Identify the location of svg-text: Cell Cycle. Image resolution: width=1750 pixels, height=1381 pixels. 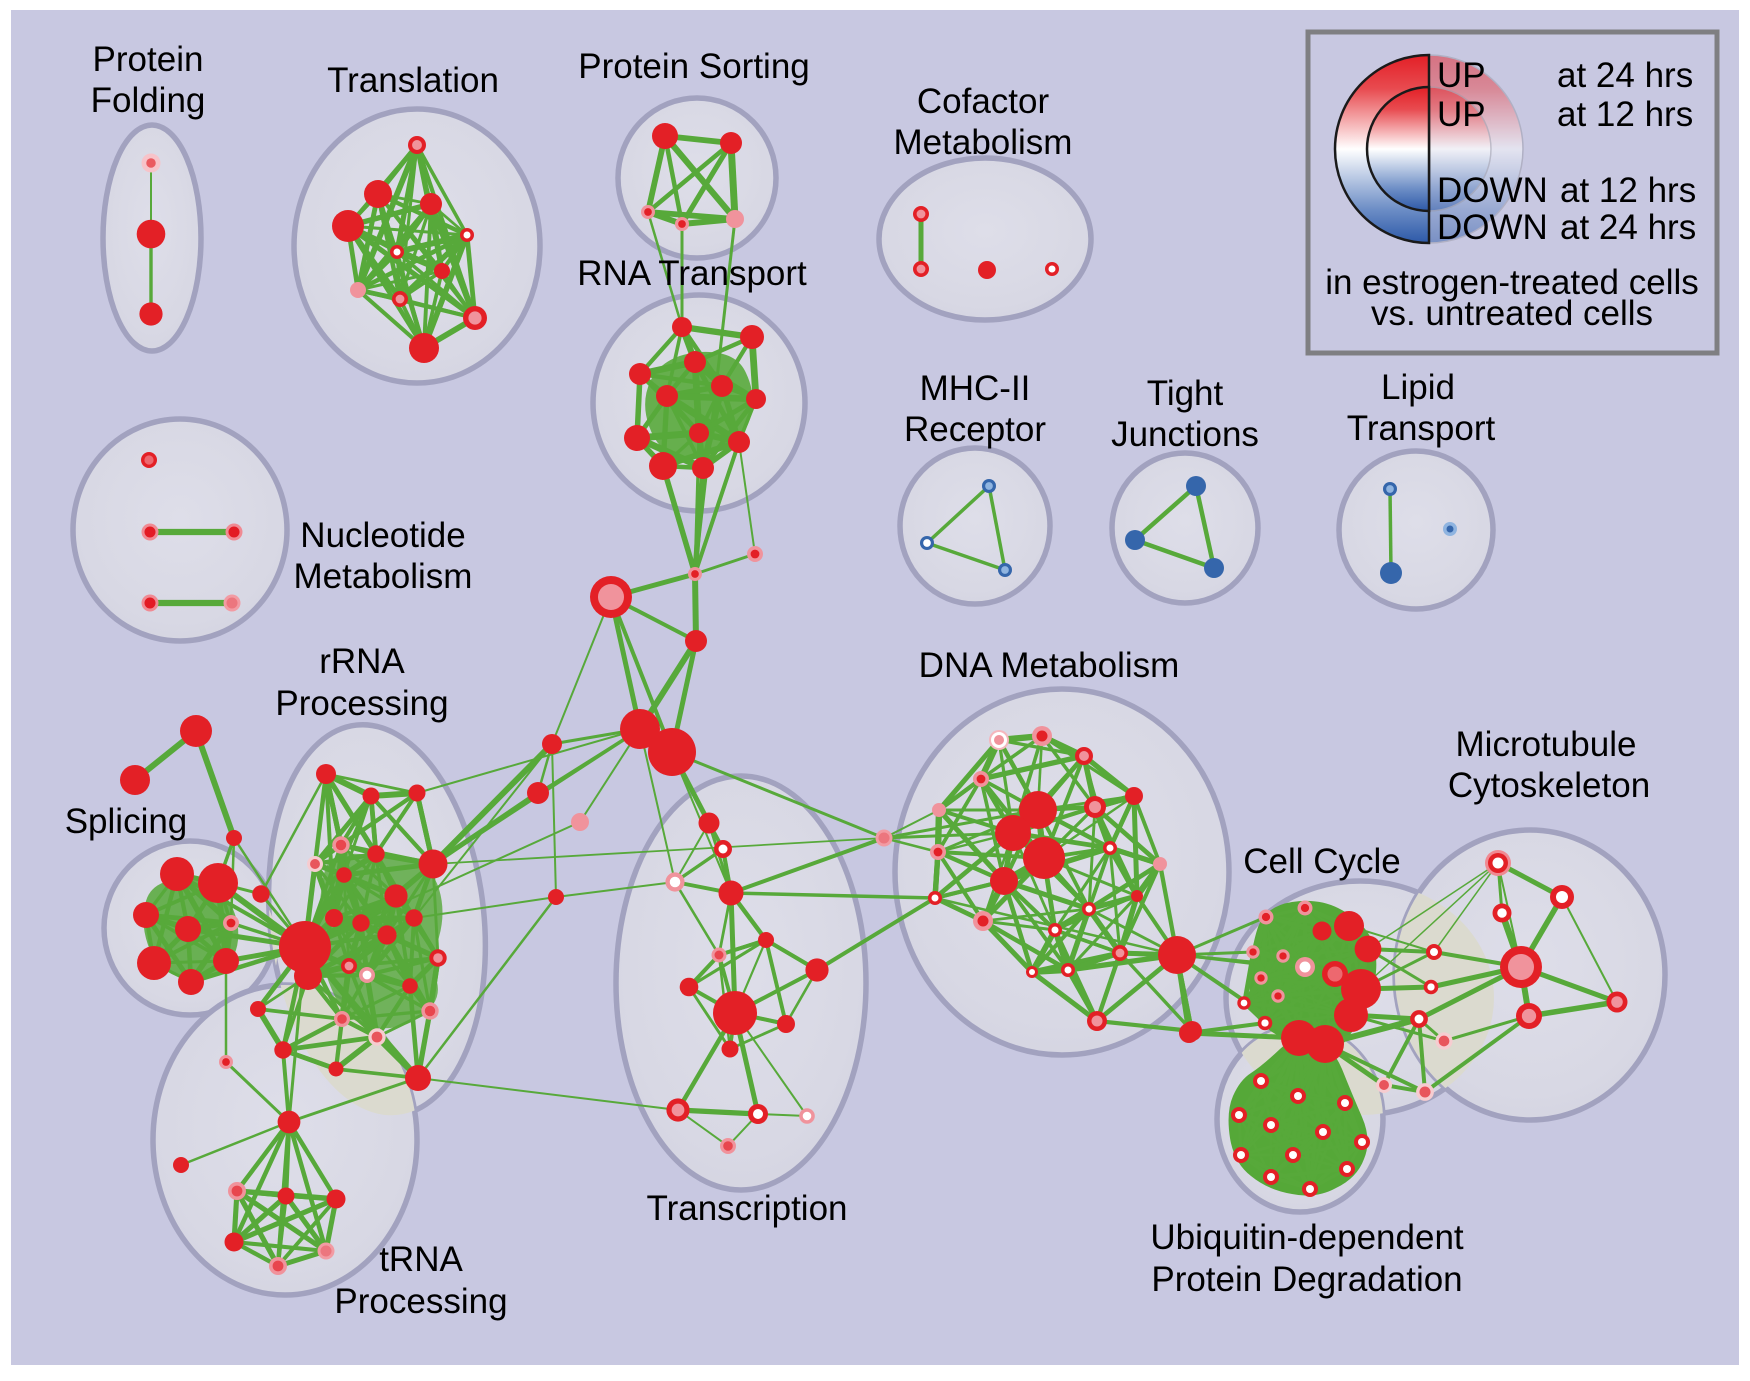
(1322, 861).